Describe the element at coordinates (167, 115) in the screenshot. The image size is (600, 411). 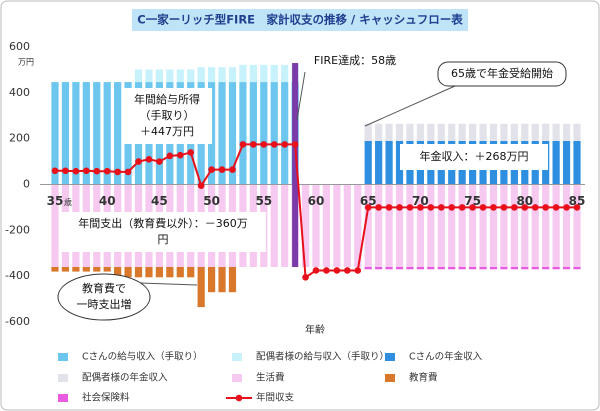
I see `annotation-text: （手取り）` at that location.